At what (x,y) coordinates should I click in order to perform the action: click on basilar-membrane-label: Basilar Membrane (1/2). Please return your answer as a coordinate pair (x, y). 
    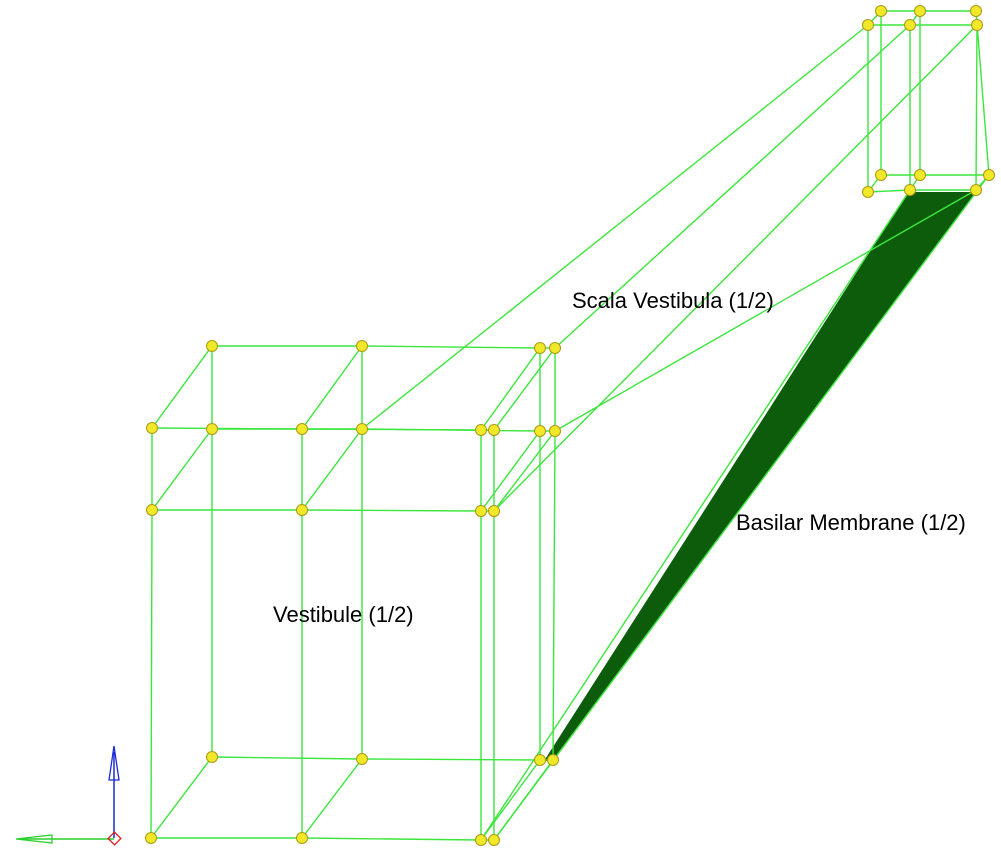
    Looking at the image, I should click on (851, 522).